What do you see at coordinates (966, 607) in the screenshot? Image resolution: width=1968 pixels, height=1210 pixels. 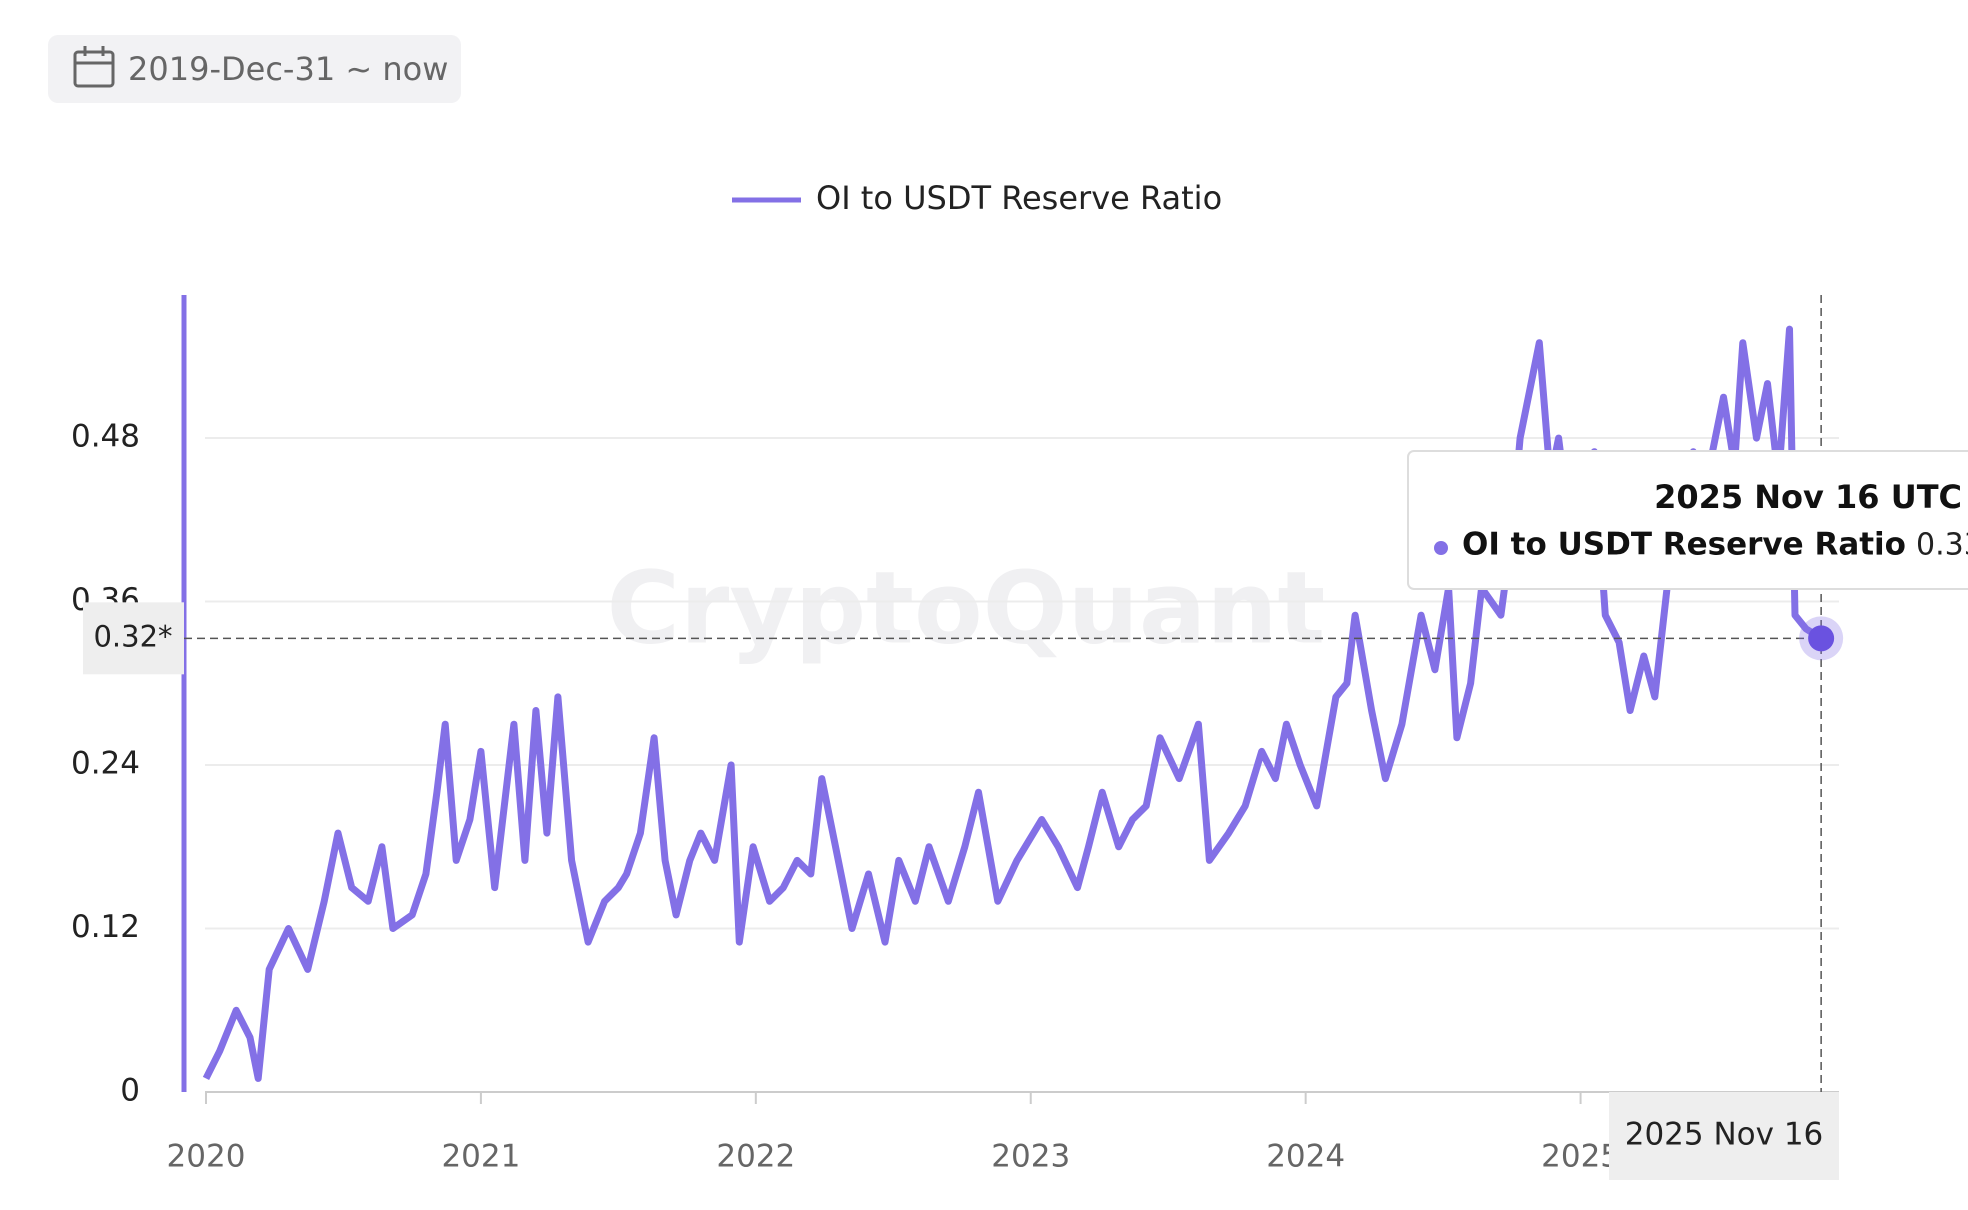 I see `watermark: CryptoQuant` at bounding box center [966, 607].